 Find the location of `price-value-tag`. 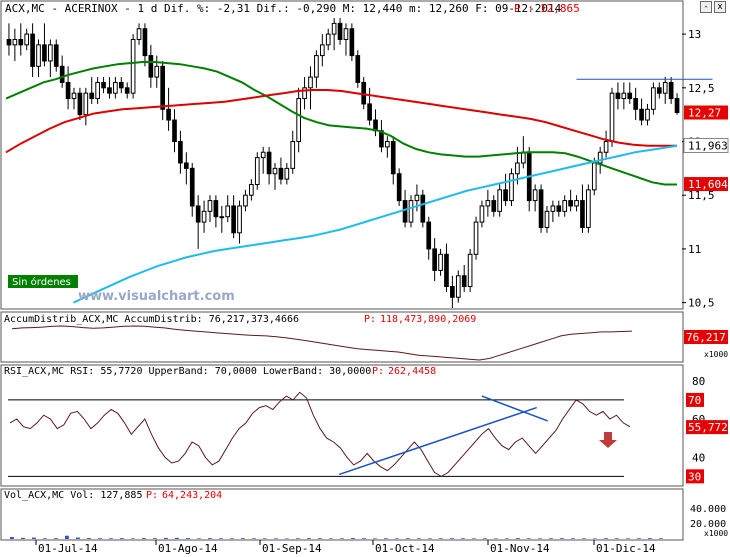

price-value-tag is located at coordinates (706, 184).